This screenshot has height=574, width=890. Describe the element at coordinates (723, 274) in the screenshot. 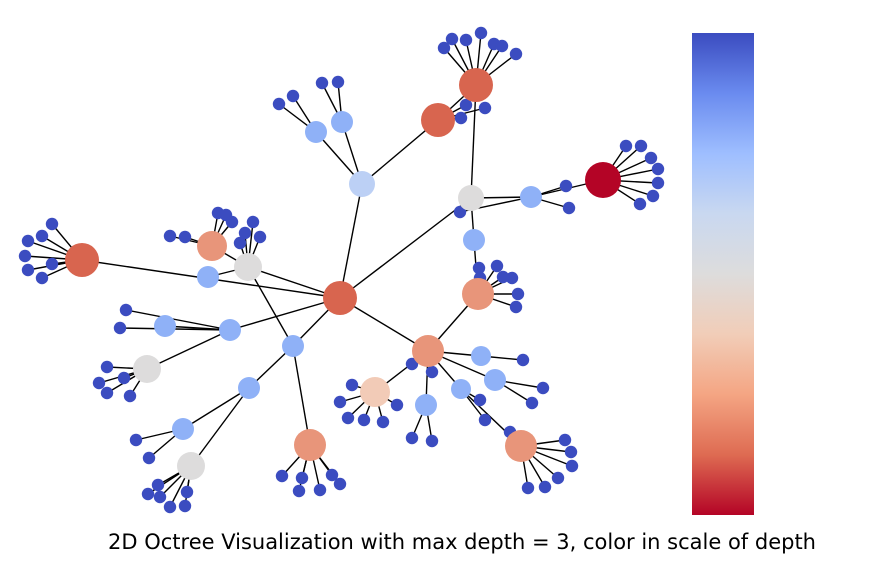

I see `depth-colorbar` at that location.